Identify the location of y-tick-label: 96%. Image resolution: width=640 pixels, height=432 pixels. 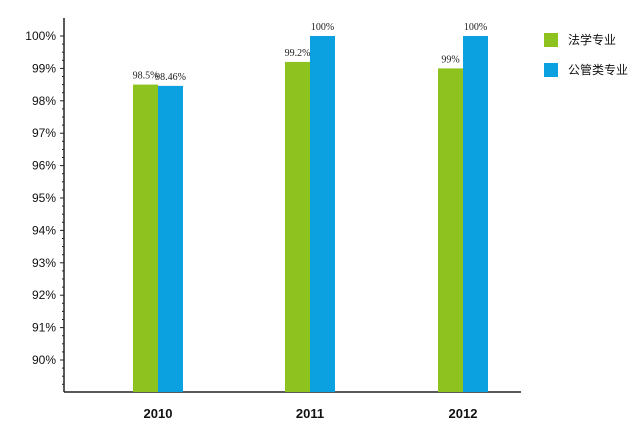
(44, 166).